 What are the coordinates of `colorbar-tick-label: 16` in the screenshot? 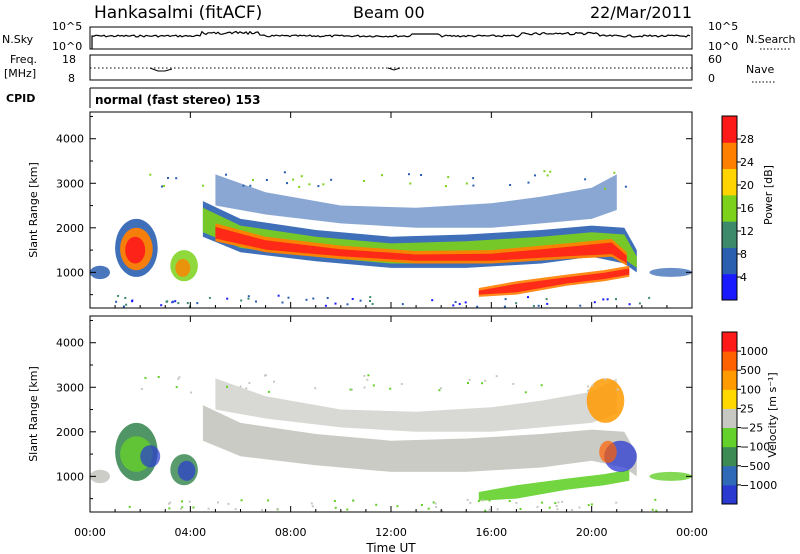 It's located at (747, 208).